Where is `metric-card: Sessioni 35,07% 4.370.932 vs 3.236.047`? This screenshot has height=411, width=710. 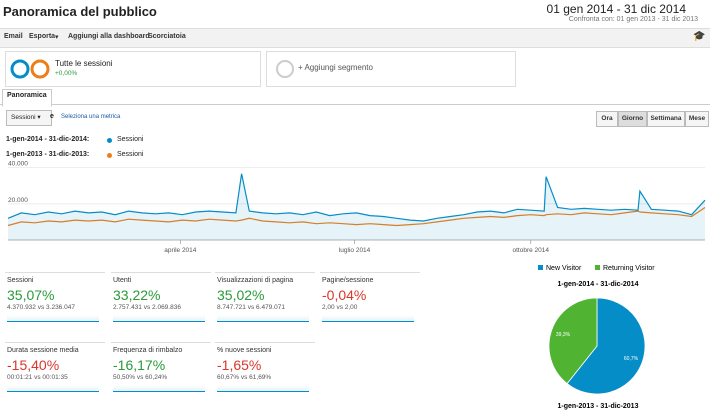 metric-card: Sessioni 35,07% 4.370.932 vs 3.236.047 is located at coordinates (55, 302).